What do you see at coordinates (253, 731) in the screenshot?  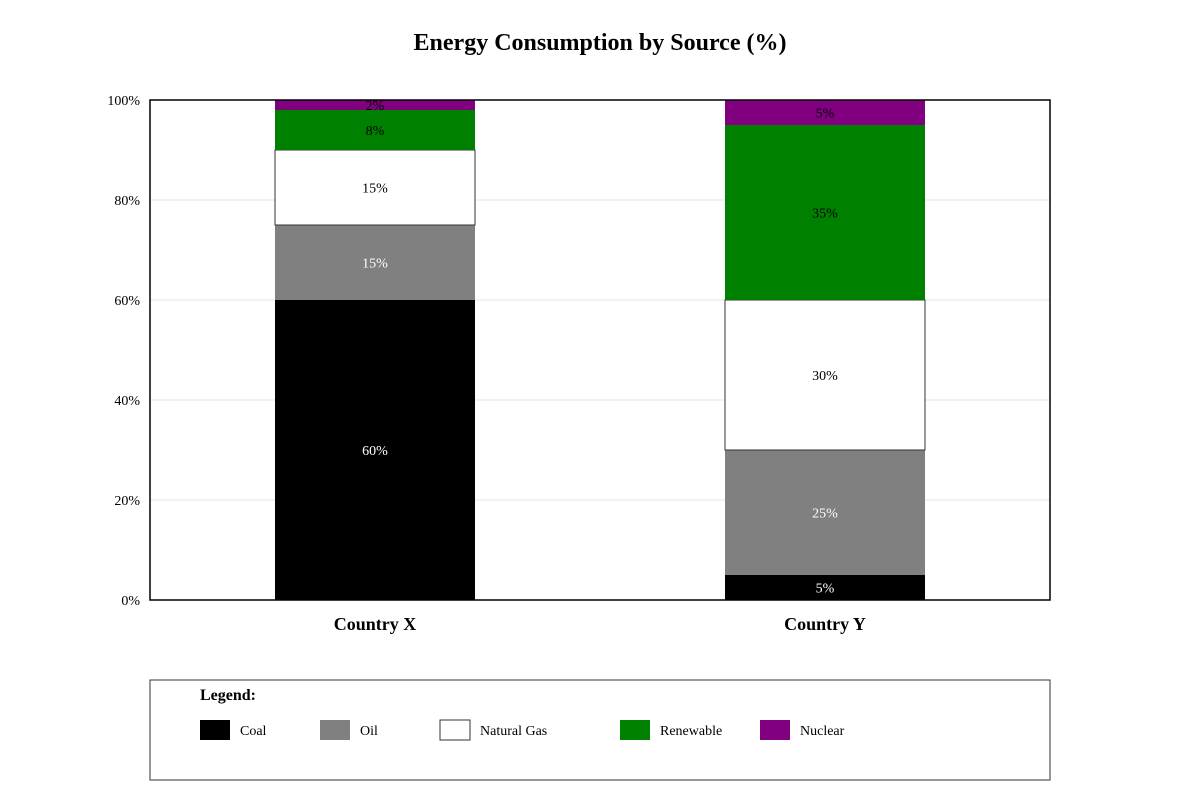 I see `legend-label: Coal` at bounding box center [253, 731].